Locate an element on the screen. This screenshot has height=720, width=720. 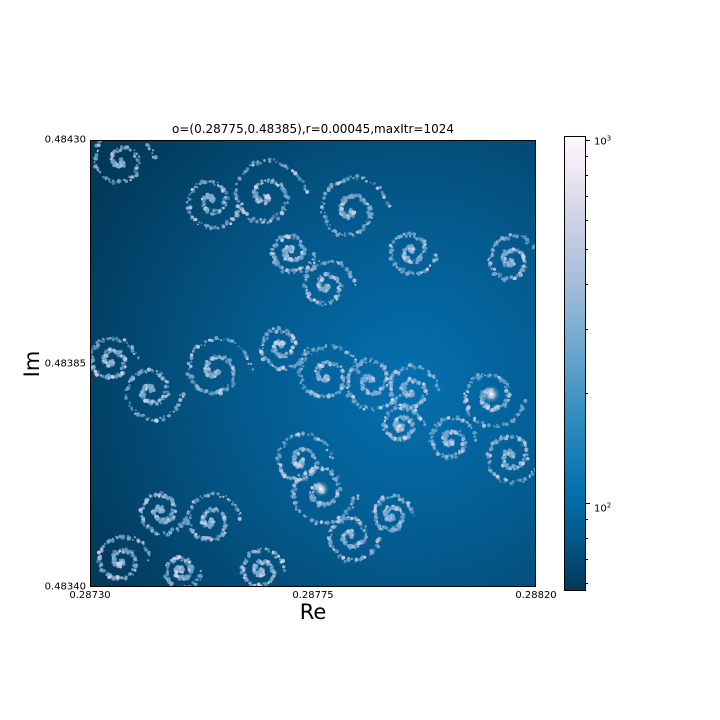
x-tick-label: 0.28730 is located at coordinates (90, 595).